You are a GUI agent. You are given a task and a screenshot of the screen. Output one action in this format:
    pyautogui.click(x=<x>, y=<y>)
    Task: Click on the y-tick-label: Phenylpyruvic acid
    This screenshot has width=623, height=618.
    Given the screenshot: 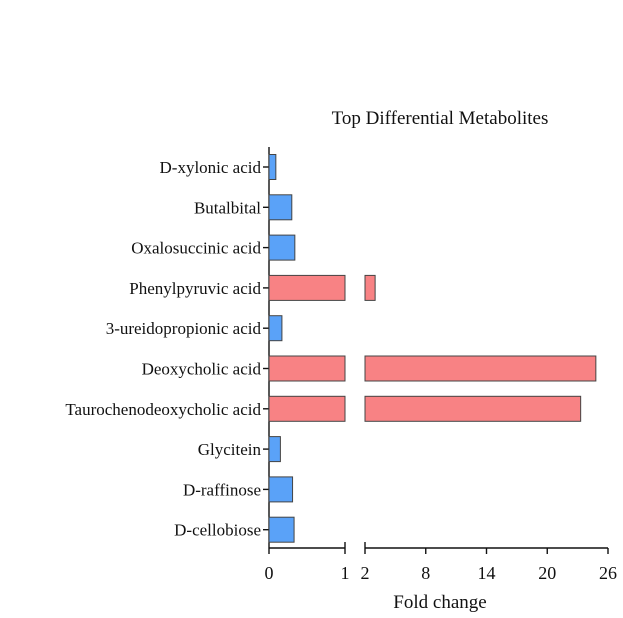 What is the action you would take?
    pyautogui.click(x=195, y=288)
    